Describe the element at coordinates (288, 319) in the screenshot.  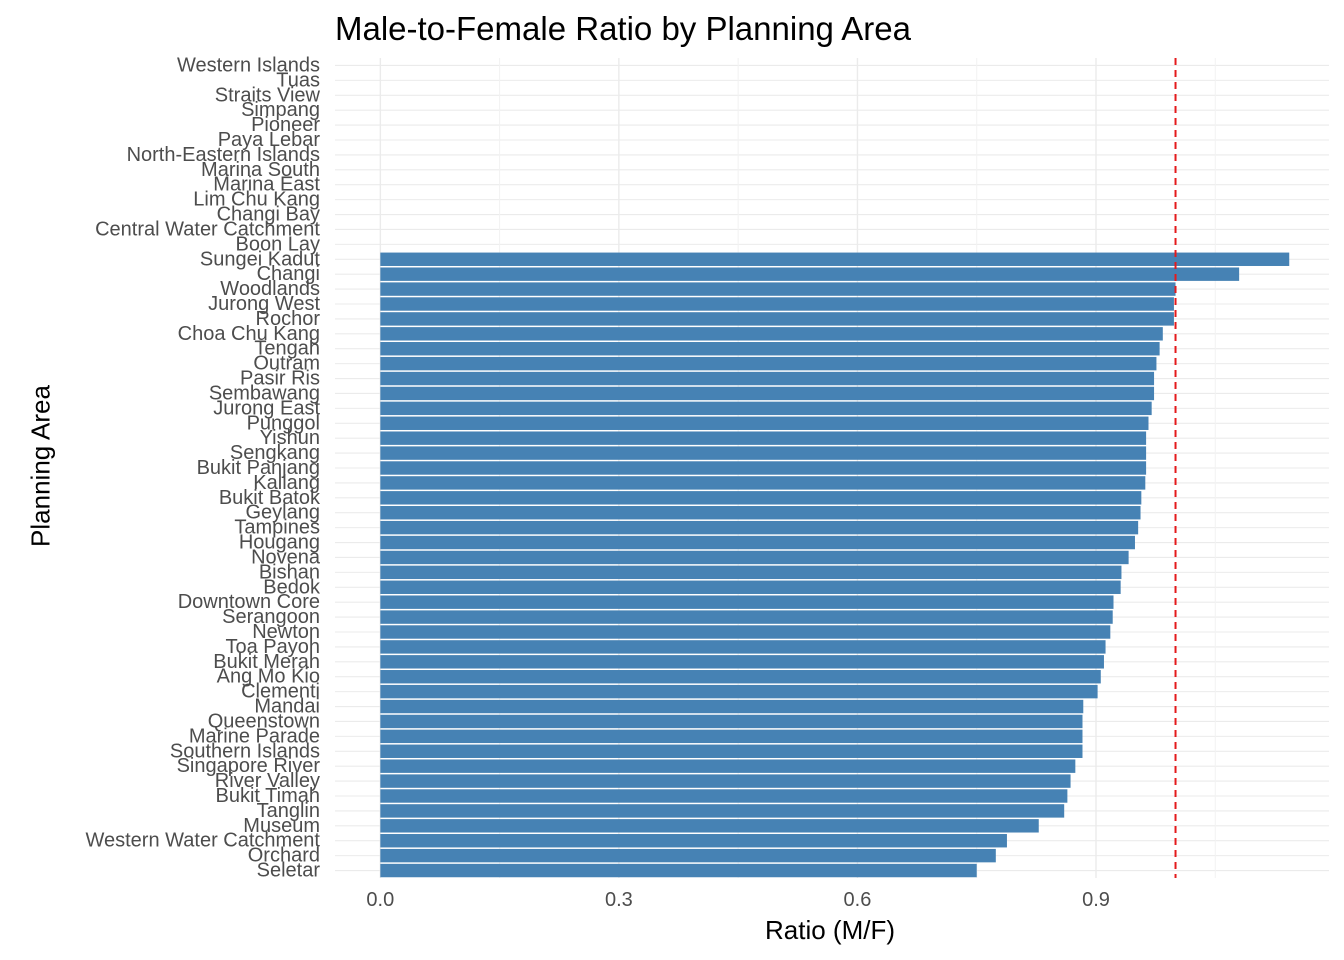
I see `y-tick-label: Rochor` at that location.